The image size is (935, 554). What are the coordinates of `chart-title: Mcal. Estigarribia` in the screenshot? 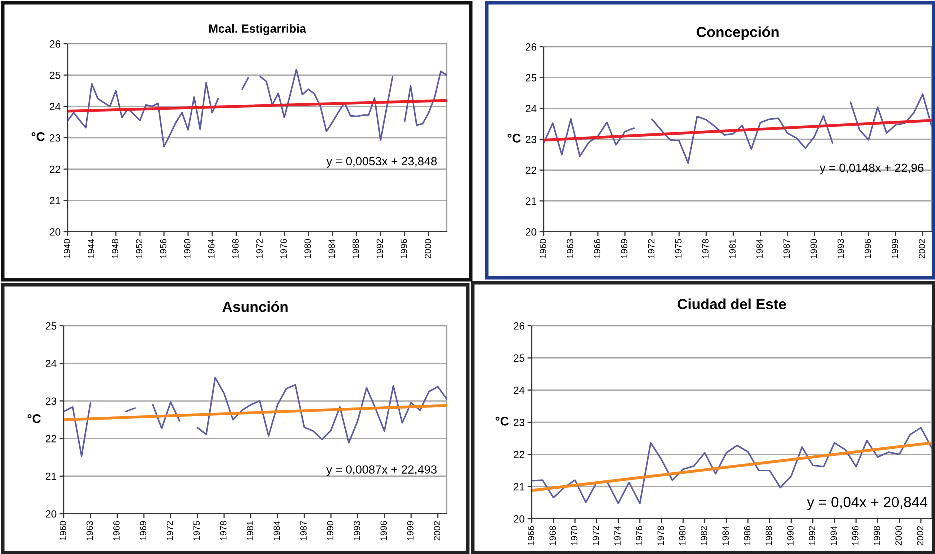 It's located at (257, 30).